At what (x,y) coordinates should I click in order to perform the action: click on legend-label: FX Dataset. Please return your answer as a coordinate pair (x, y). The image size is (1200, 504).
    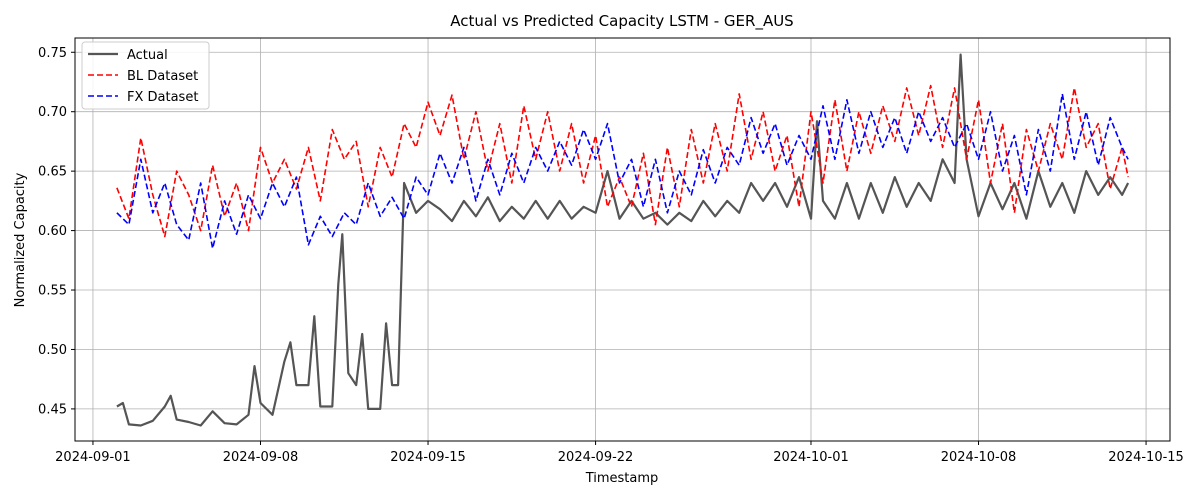
    Looking at the image, I should click on (162, 97).